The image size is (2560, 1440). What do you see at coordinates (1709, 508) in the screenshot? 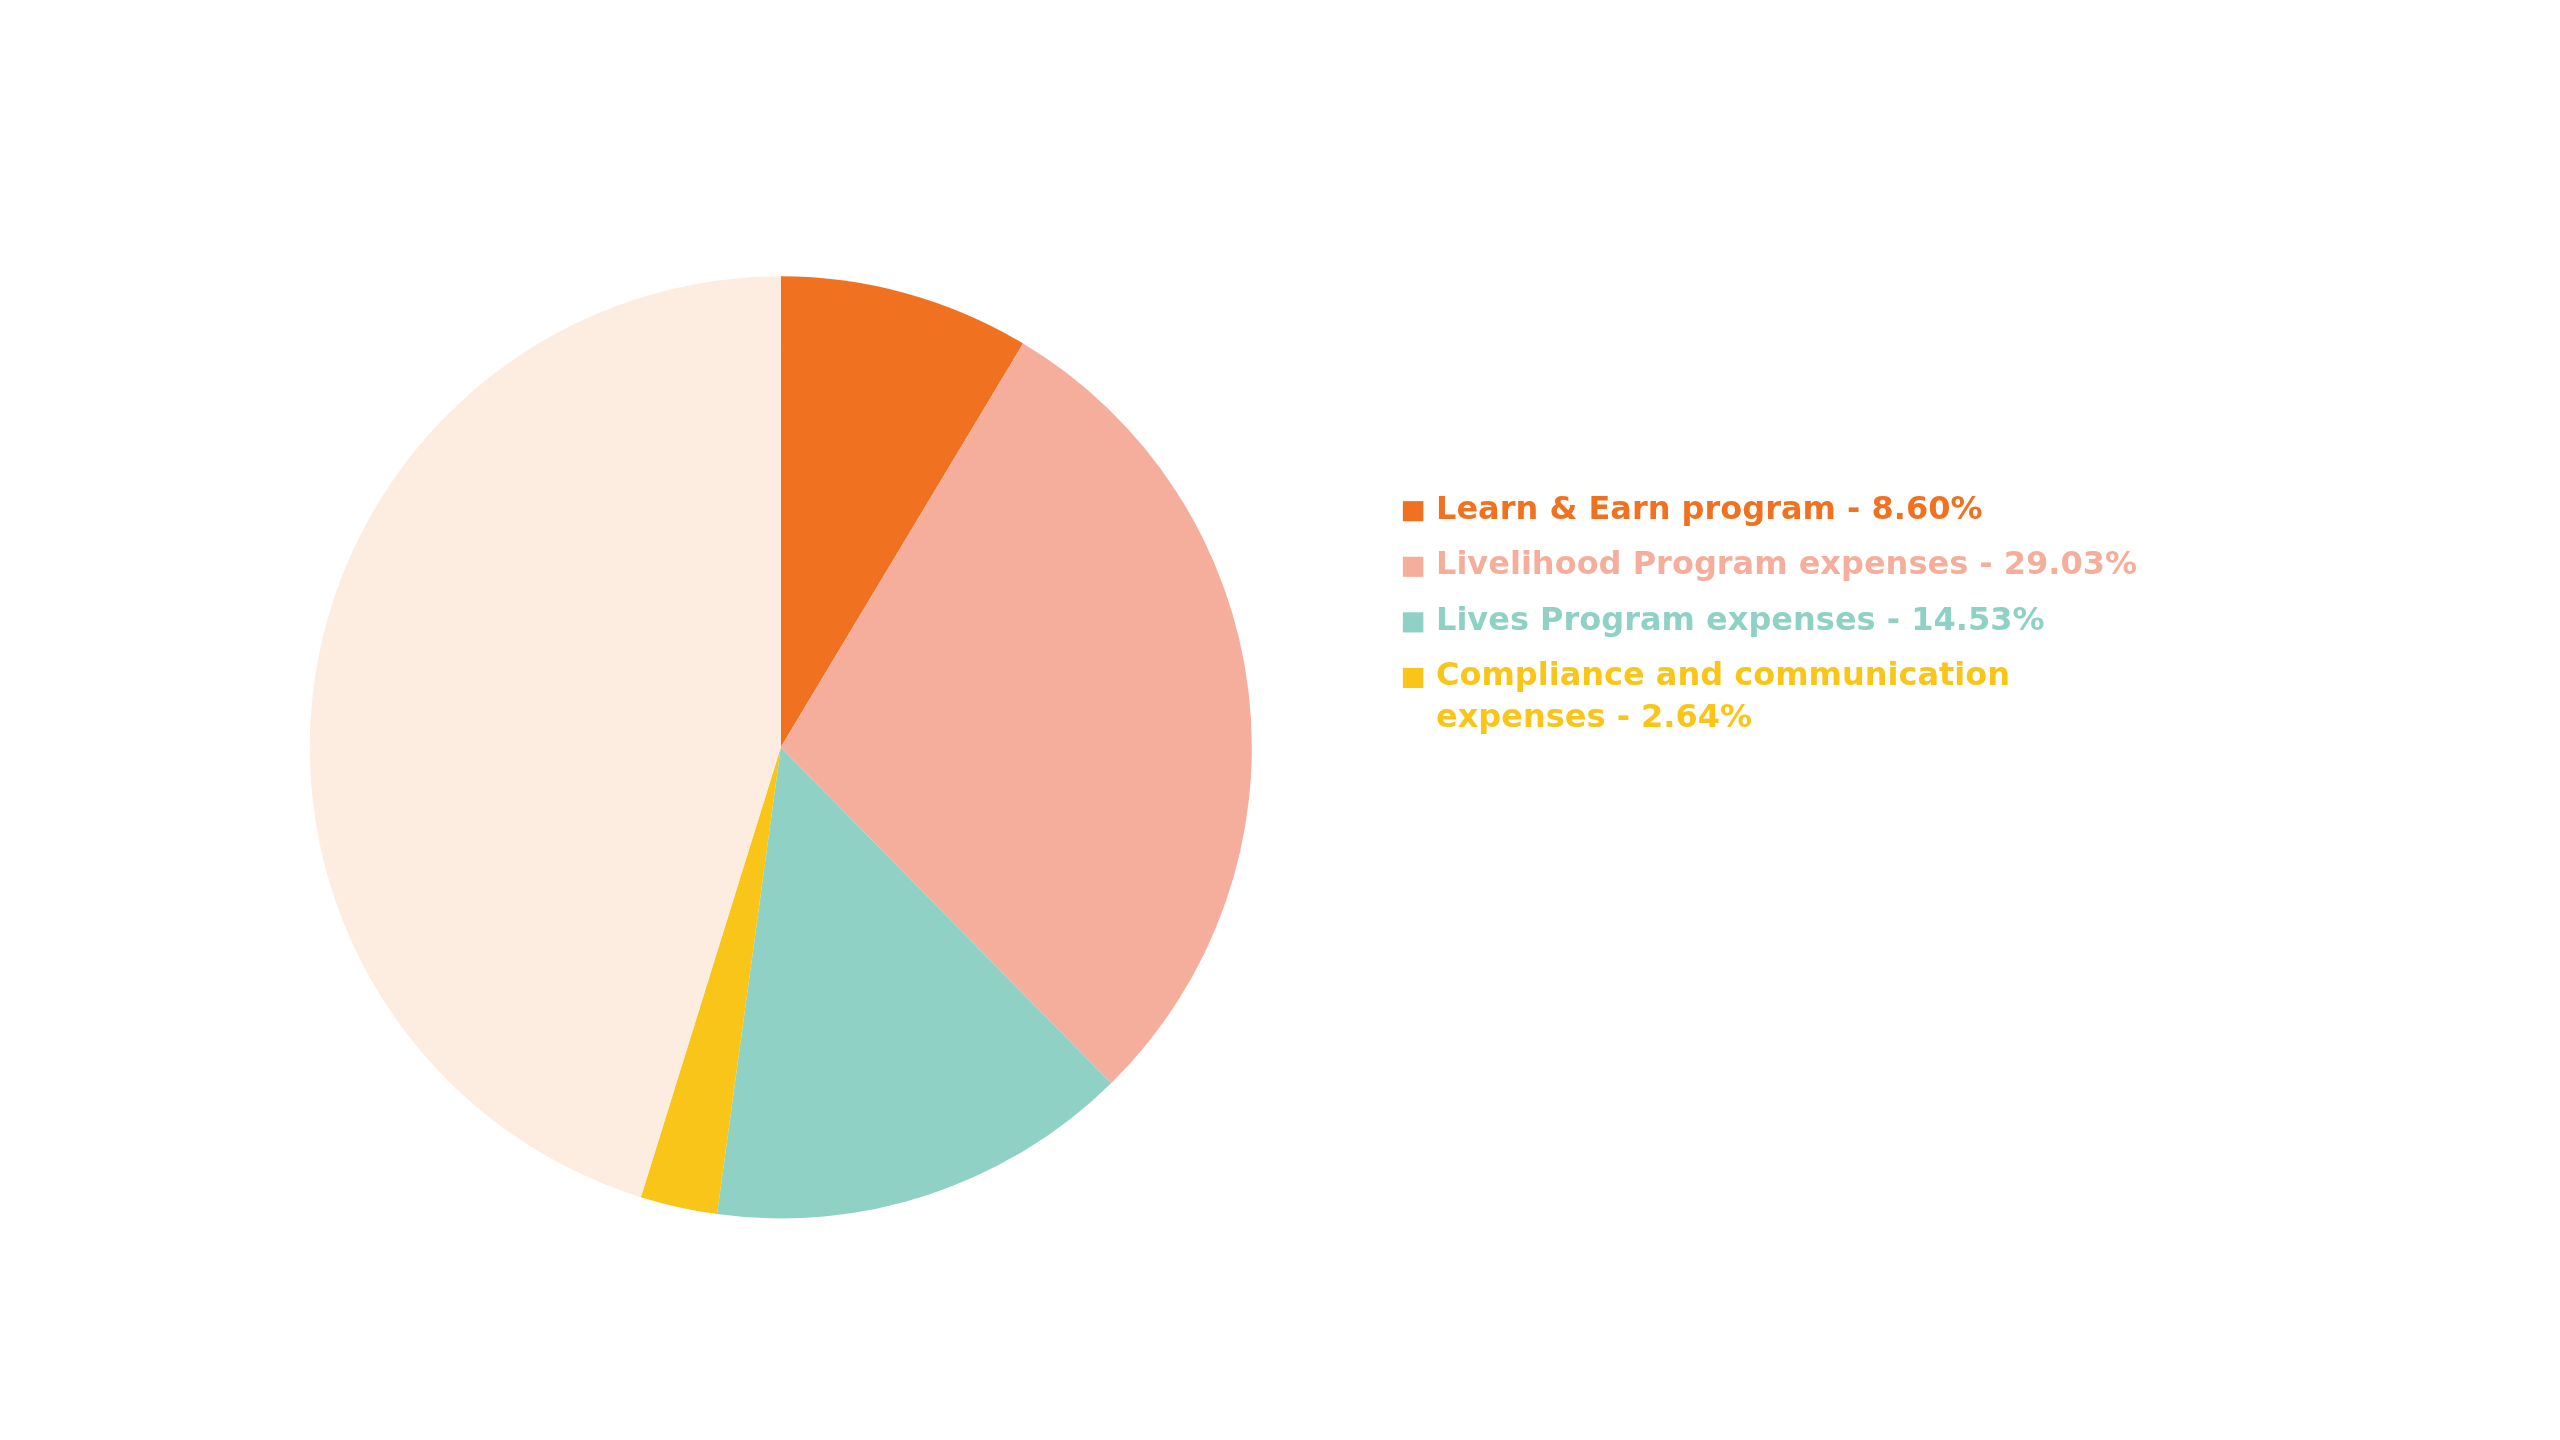
I see `legend-label: Learn & Earn program - 8.60%` at bounding box center [1709, 508].